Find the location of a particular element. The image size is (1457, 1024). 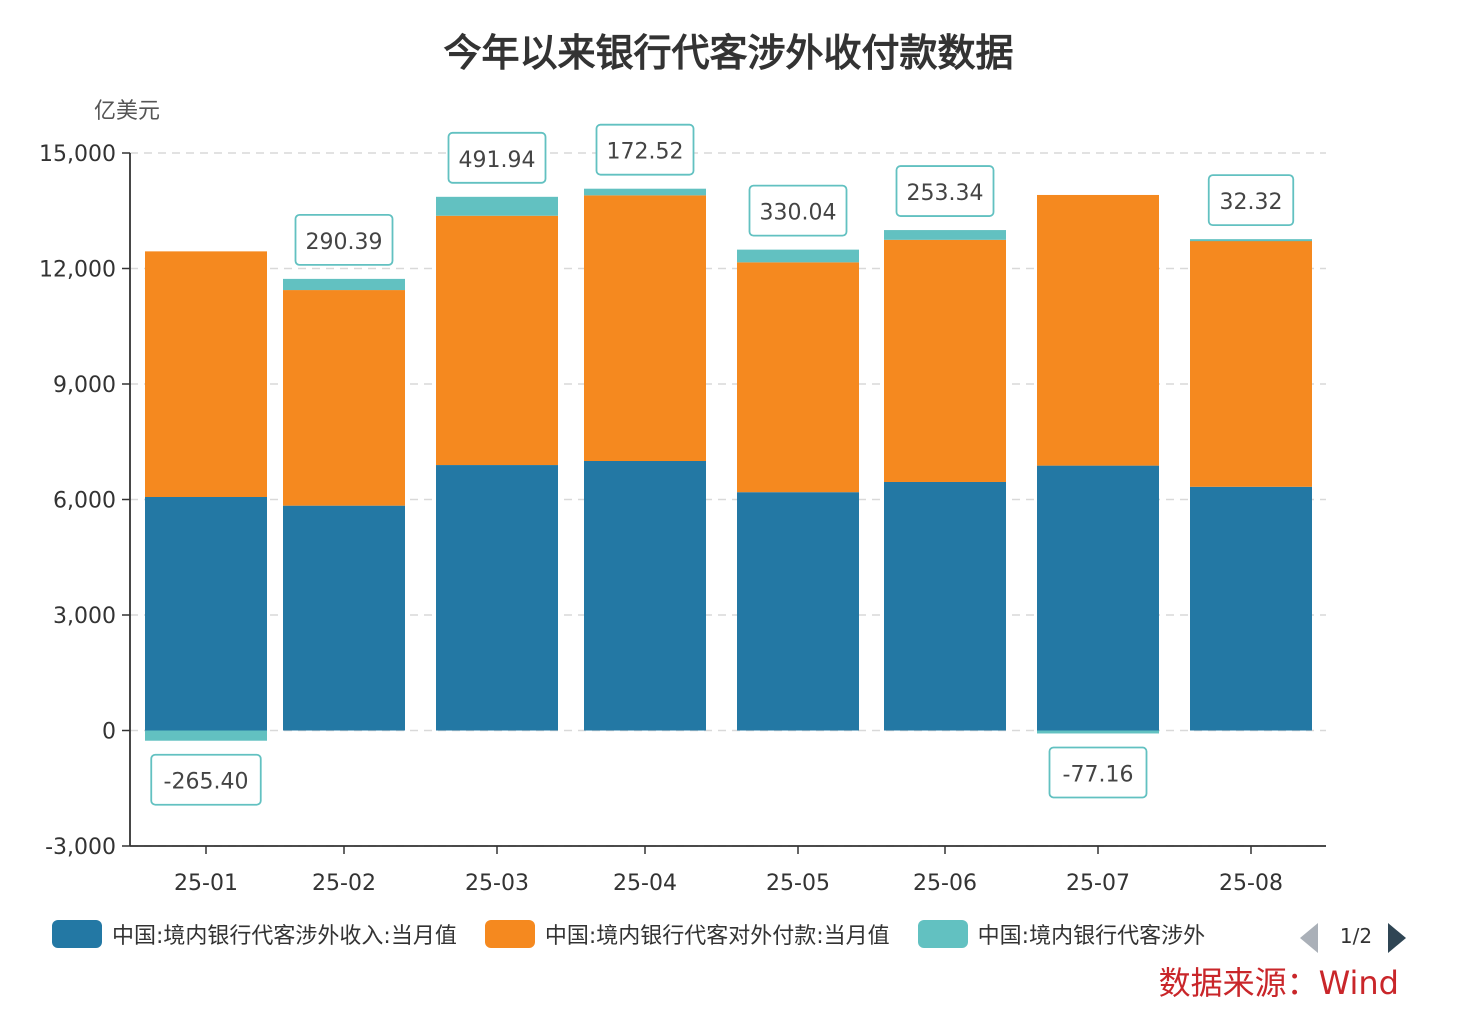

x-tick-label: 25-02 is located at coordinates (344, 883).